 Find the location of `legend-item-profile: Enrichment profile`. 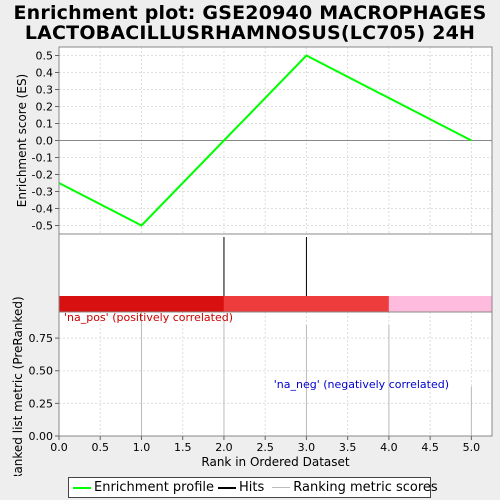

legend-item-profile: Enrichment profile is located at coordinates (143, 487).